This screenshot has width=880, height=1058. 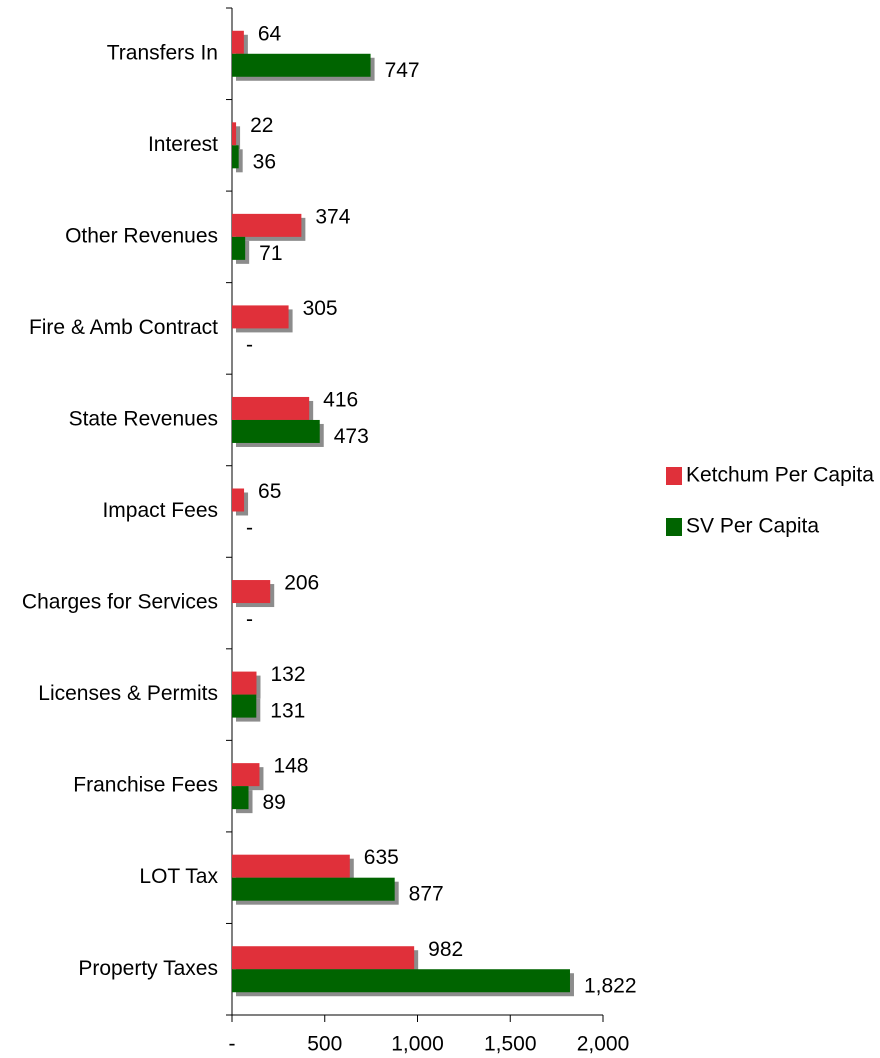 I want to click on y-tick-label: Property Taxes, so click(x=148, y=968).